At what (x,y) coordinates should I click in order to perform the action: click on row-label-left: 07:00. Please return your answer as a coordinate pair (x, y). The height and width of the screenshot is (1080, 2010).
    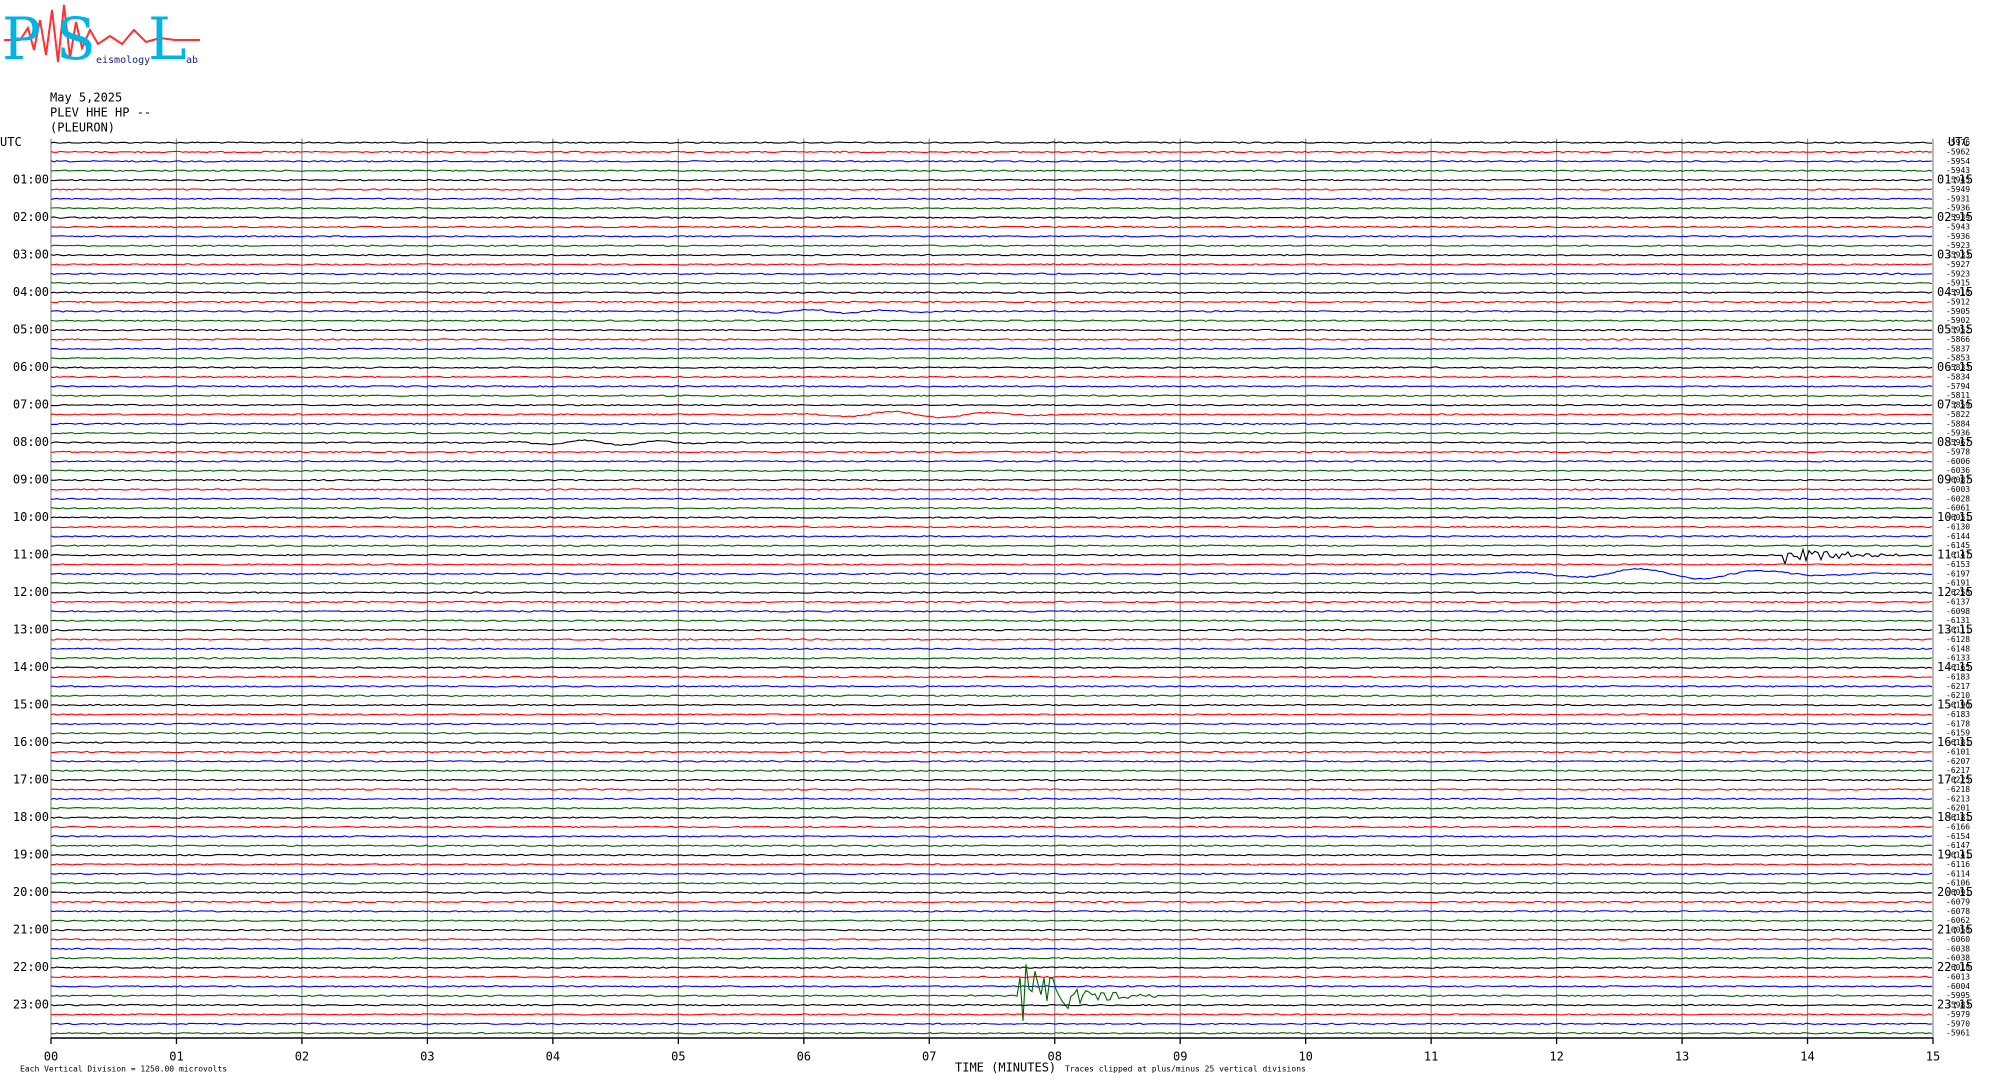
    Looking at the image, I should click on (31, 405).